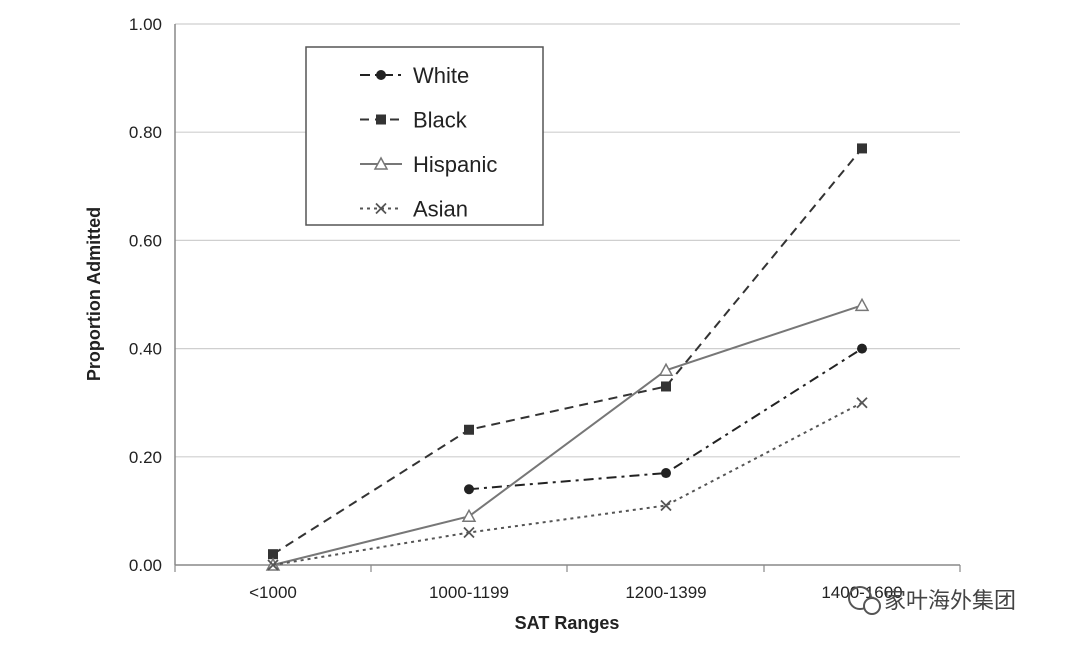 This screenshot has height=648, width=1080. Describe the element at coordinates (145, 132) in the screenshot. I see `y-tick-label: 0.80` at that location.